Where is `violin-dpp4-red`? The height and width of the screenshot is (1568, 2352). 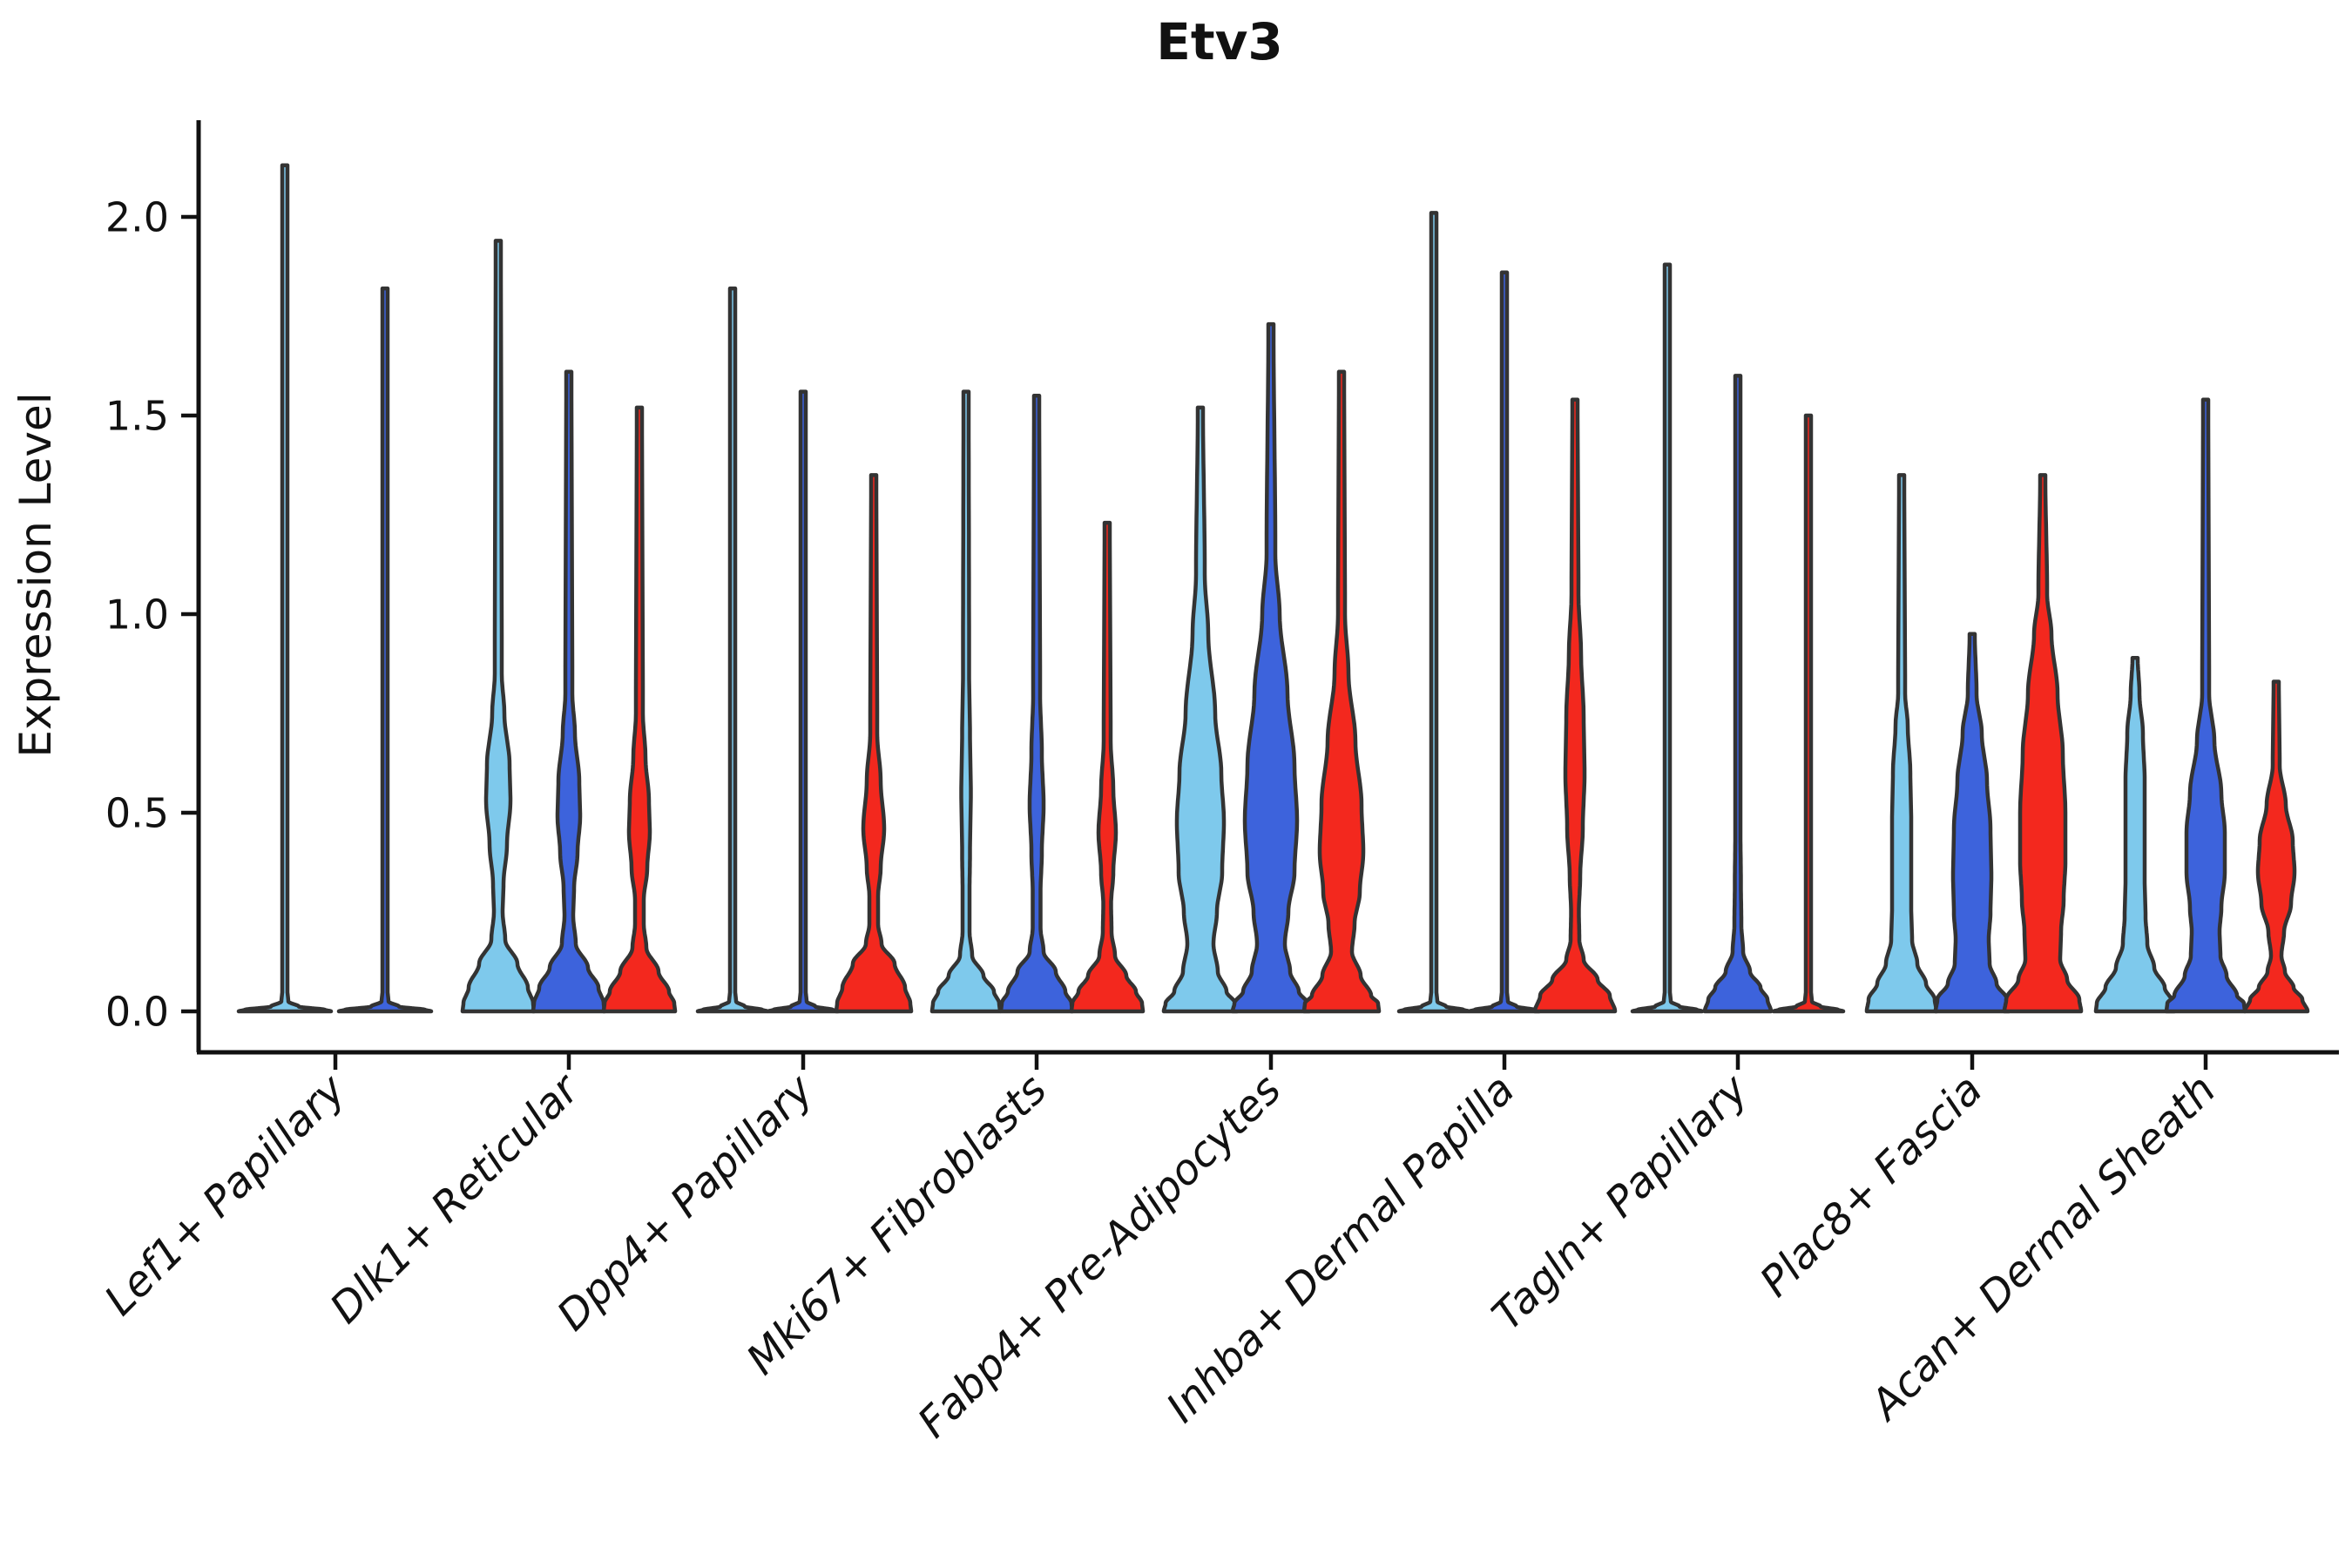
violin-dpp4-red is located at coordinates (874, 743).